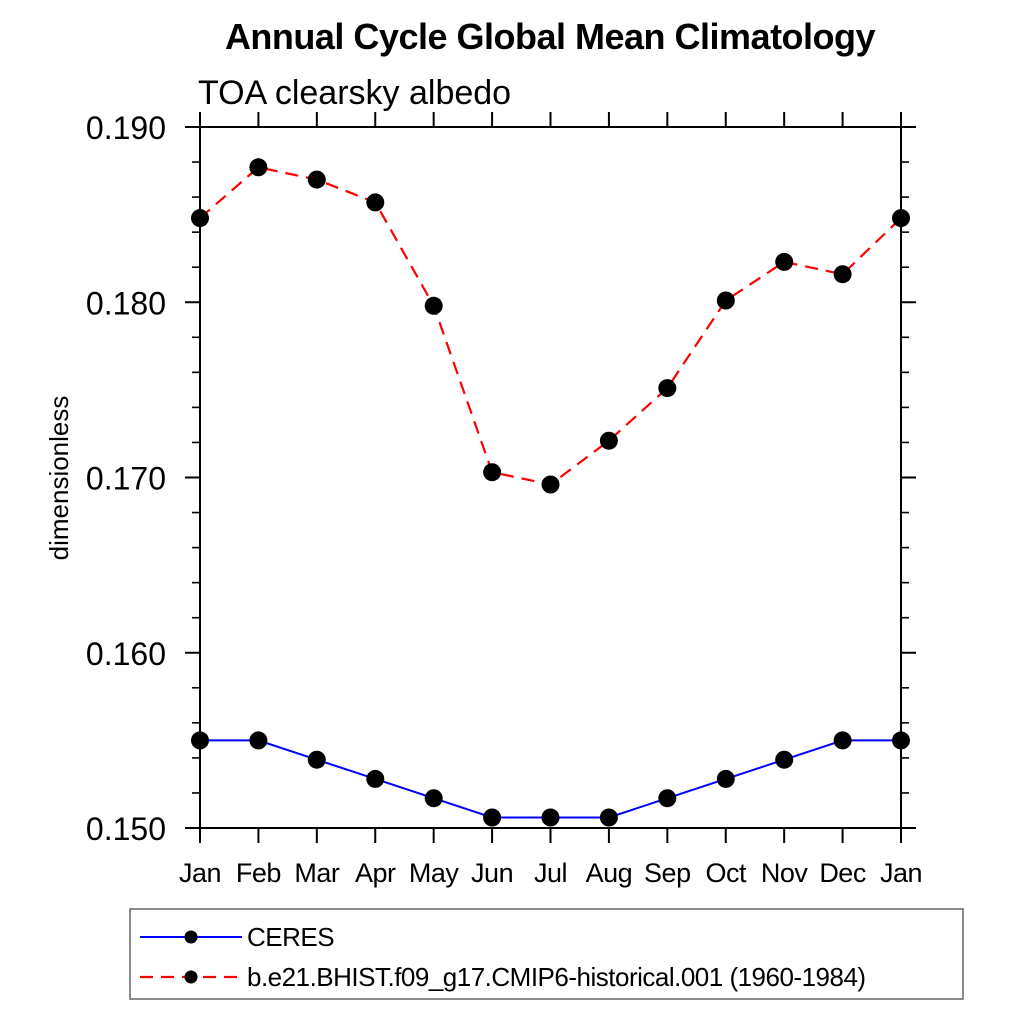  I want to click on y-tick-label: 0.150, so click(126, 829).